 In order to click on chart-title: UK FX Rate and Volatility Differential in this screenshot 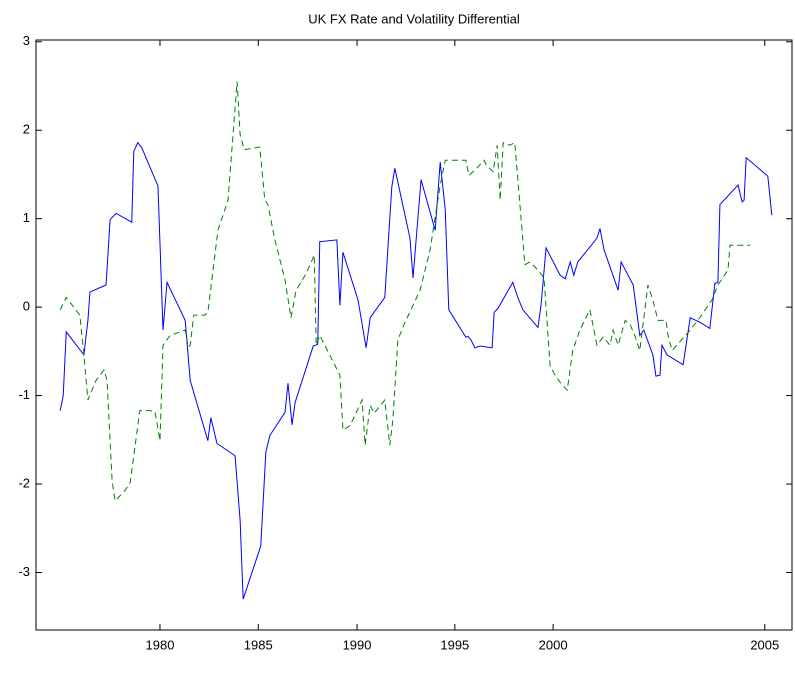, I will do `click(414, 18)`.